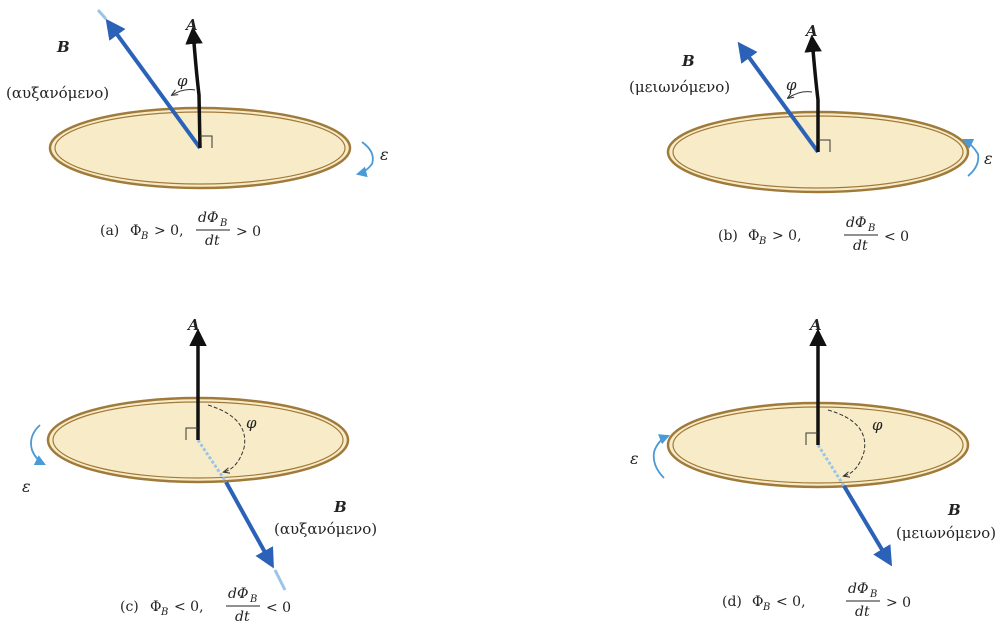  What do you see at coordinates (205, 605) in the screenshot?
I see `caption-c: (c) Φ B < 0, dΦ B dt < 0` at bounding box center [205, 605].